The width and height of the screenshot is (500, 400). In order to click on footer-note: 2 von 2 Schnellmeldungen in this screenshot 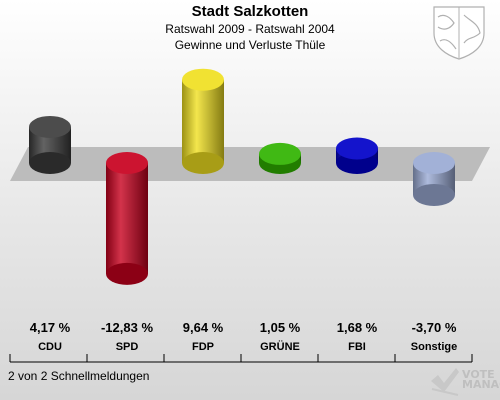, I will do `click(79, 376)`.